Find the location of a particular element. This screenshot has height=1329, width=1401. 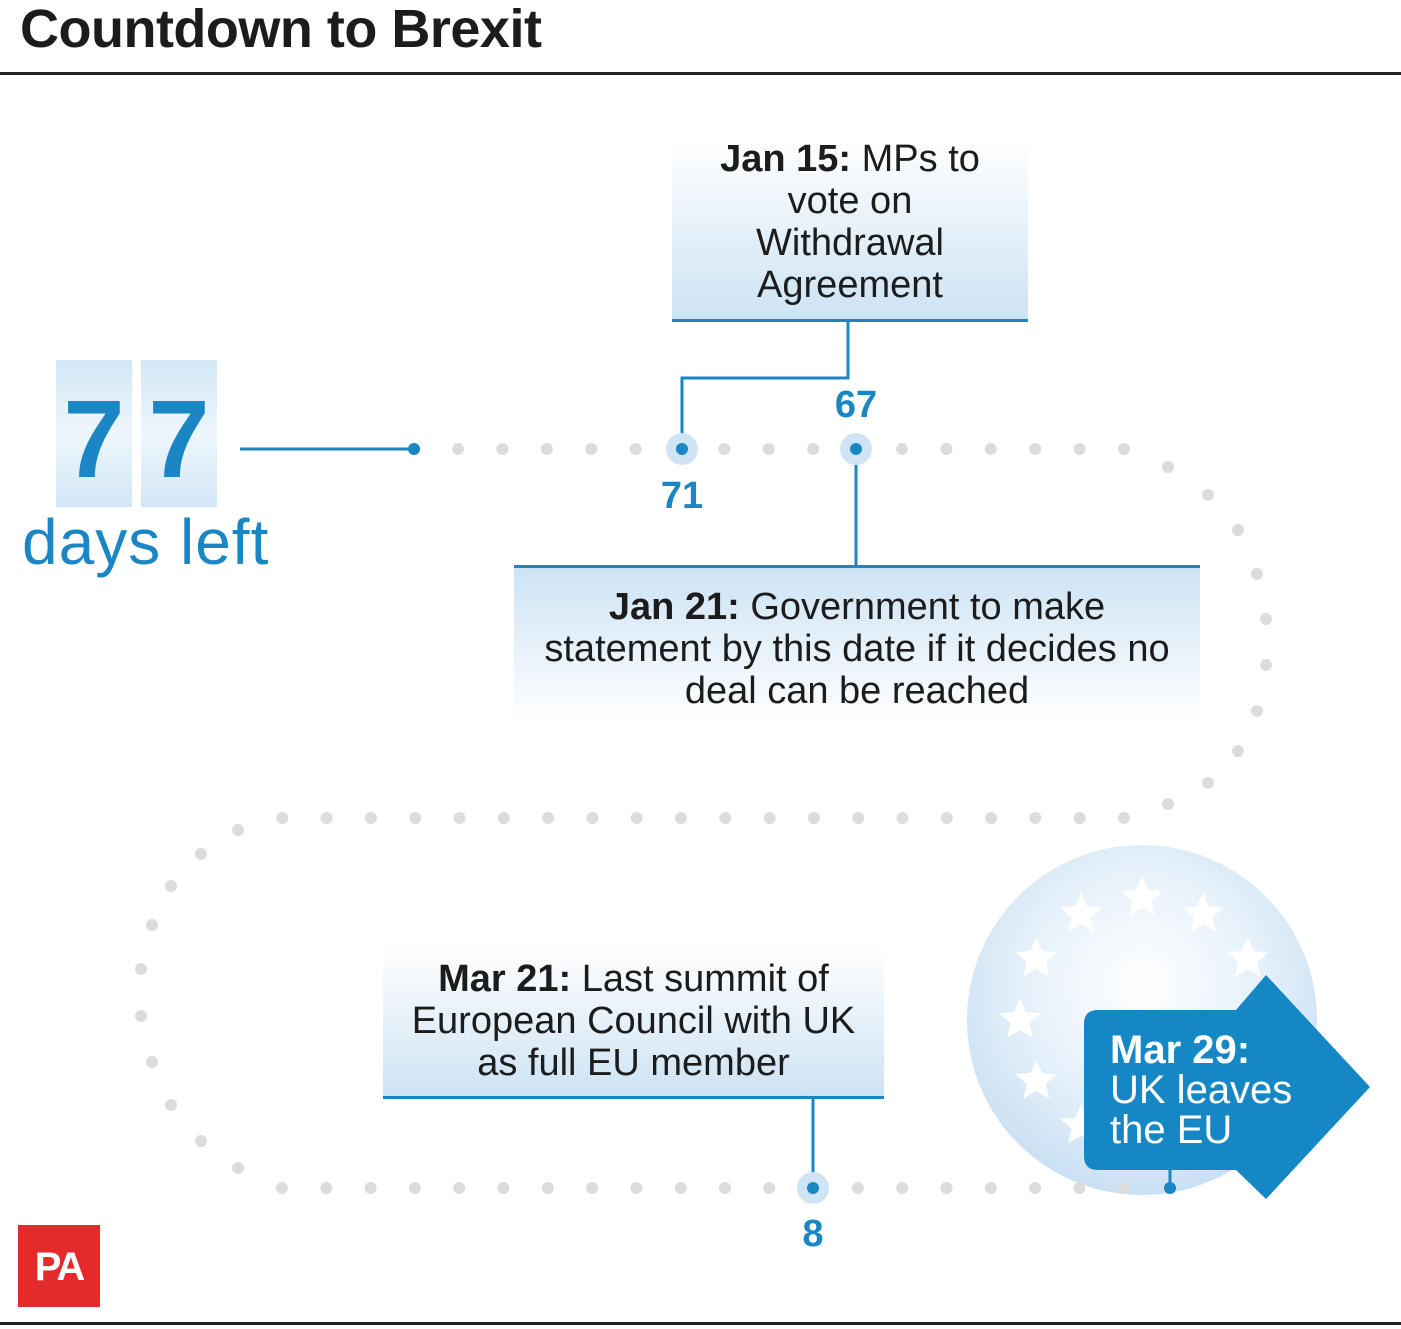

top-rule is located at coordinates (700, 73).